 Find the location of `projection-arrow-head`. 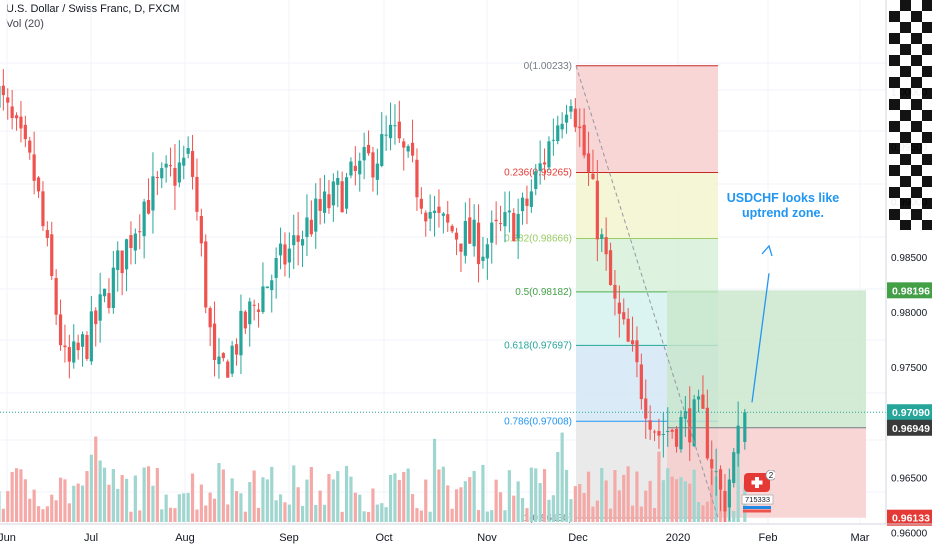

projection-arrow-head is located at coordinates (767, 250).